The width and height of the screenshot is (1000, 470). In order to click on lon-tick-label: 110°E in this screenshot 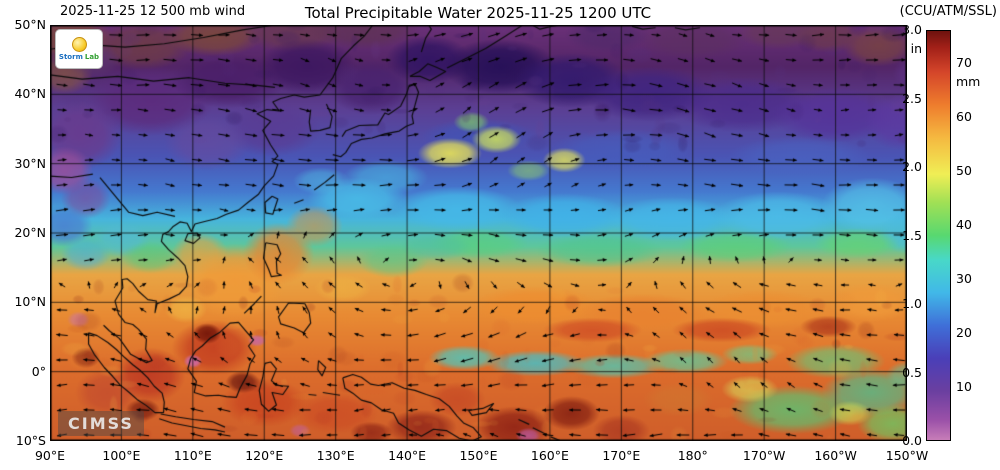, I will do `click(192, 455)`.